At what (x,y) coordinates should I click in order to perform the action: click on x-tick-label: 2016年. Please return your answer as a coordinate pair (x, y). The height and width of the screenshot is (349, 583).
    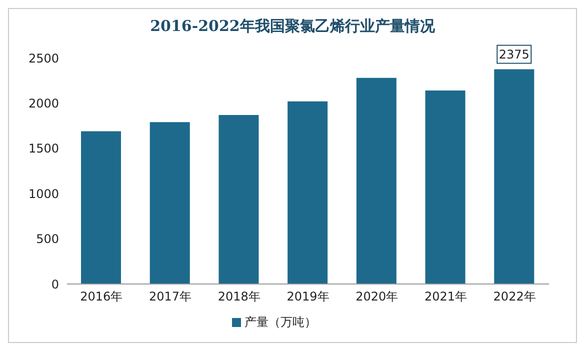
    Looking at the image, I should click on (101, 297).